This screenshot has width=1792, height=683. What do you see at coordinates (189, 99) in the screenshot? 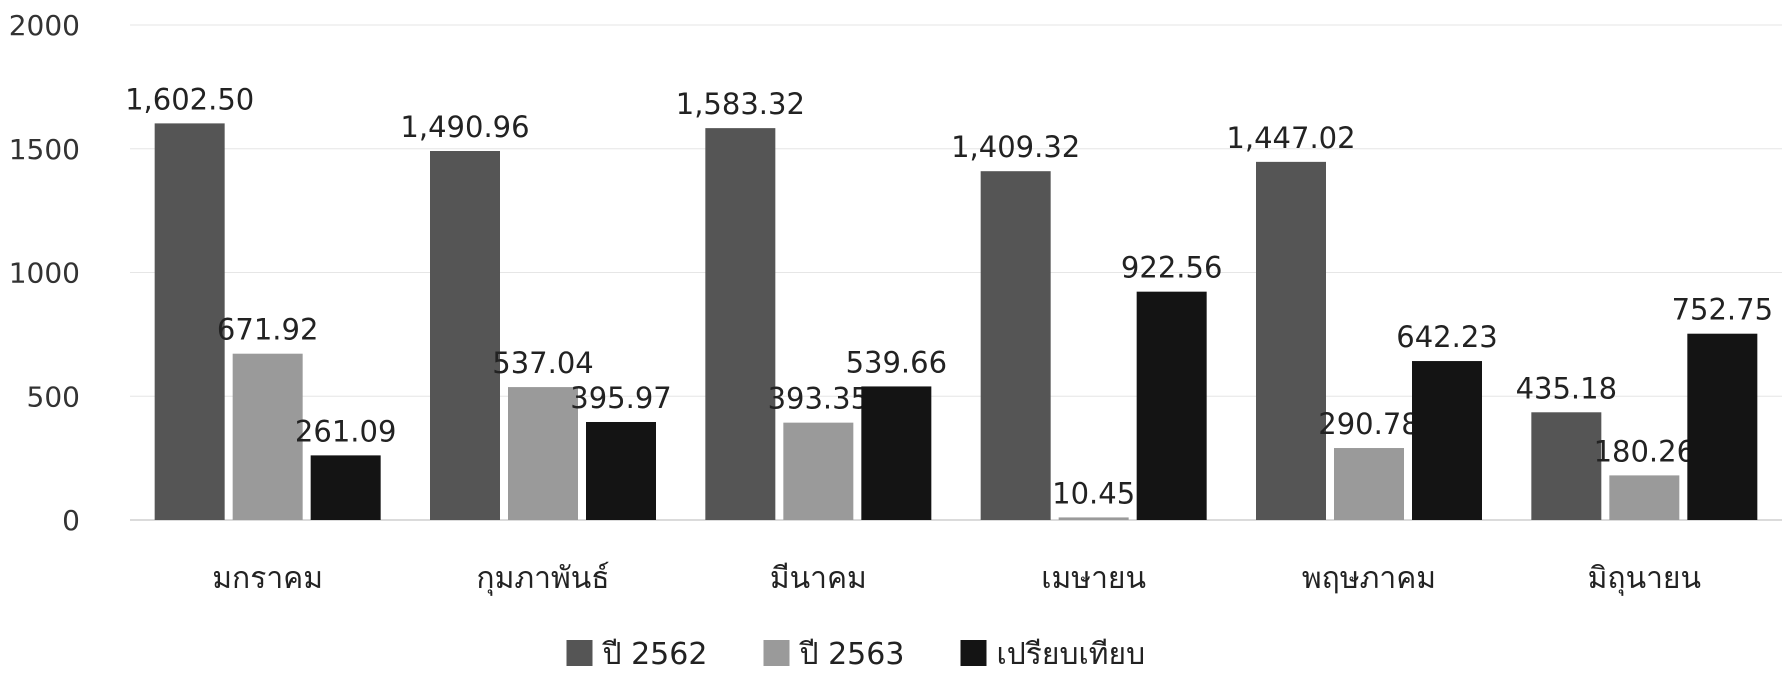
I see `data-label: 1,602.50` at bounding box center [189, 99].